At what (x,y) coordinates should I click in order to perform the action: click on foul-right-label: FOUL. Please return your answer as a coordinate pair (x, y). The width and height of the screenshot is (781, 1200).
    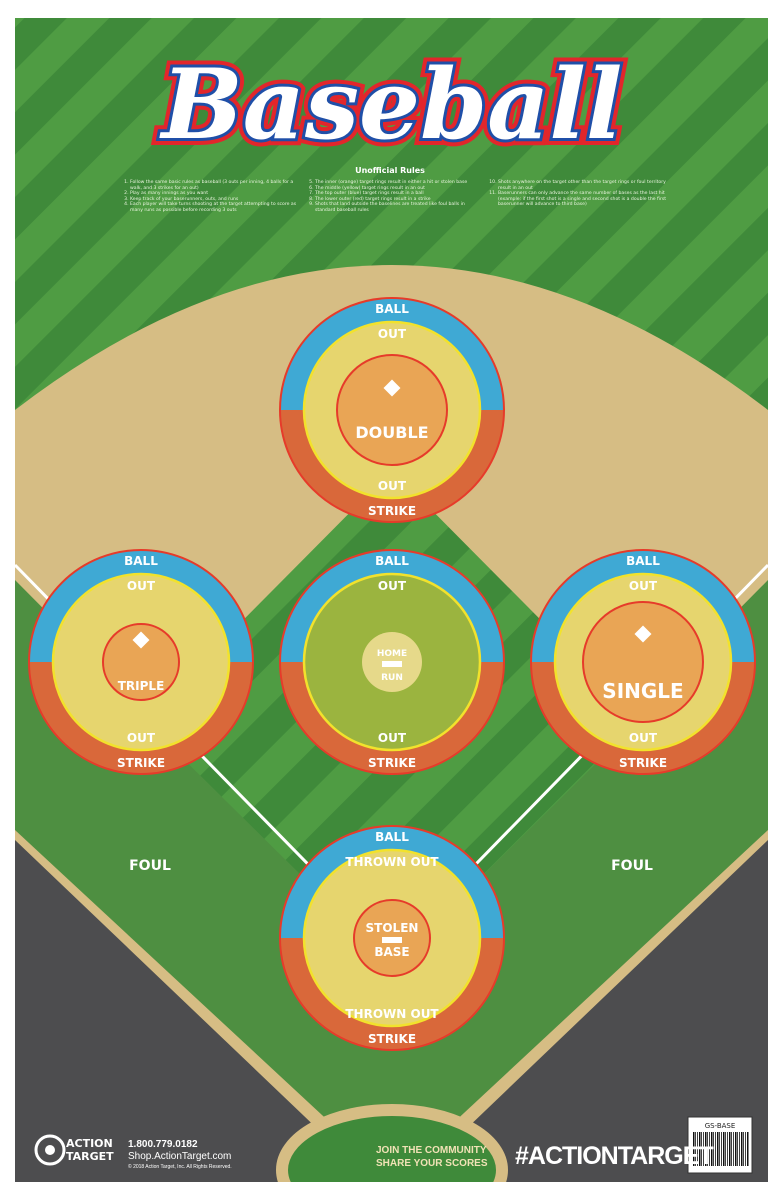
    Looking at the image, I should click on (632, 866).